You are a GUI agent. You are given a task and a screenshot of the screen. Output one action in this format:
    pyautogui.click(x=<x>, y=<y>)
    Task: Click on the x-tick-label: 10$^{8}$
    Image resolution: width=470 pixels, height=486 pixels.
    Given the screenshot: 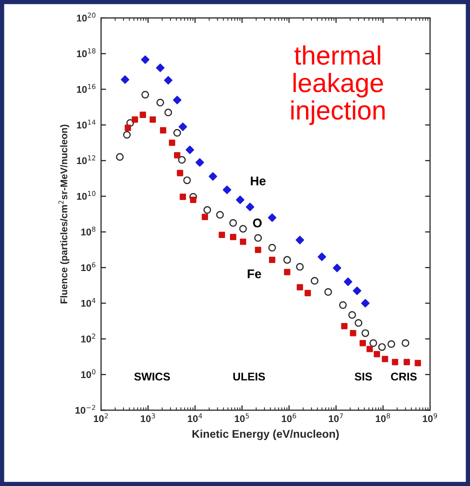 What is the action you would take?
    pyautogui.click(x=383, y=417)
    